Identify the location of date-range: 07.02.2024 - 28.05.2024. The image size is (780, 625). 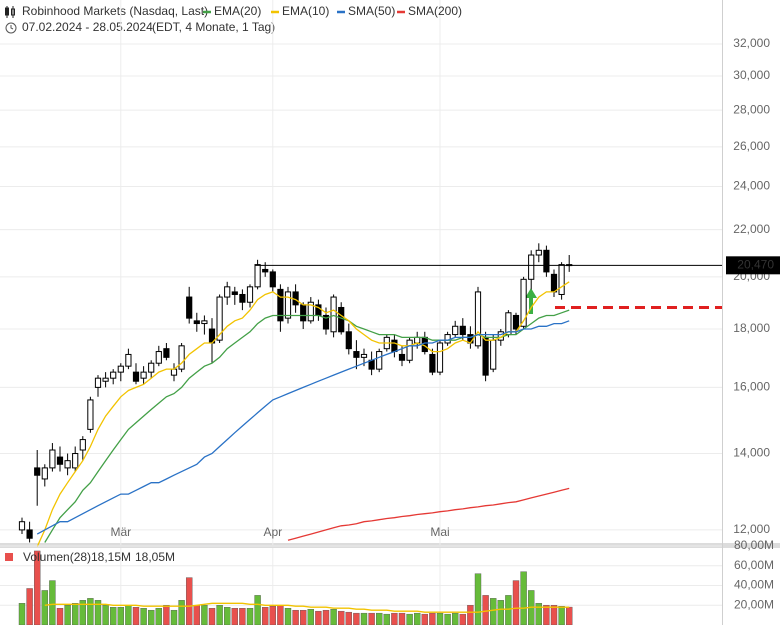
(87, 27).